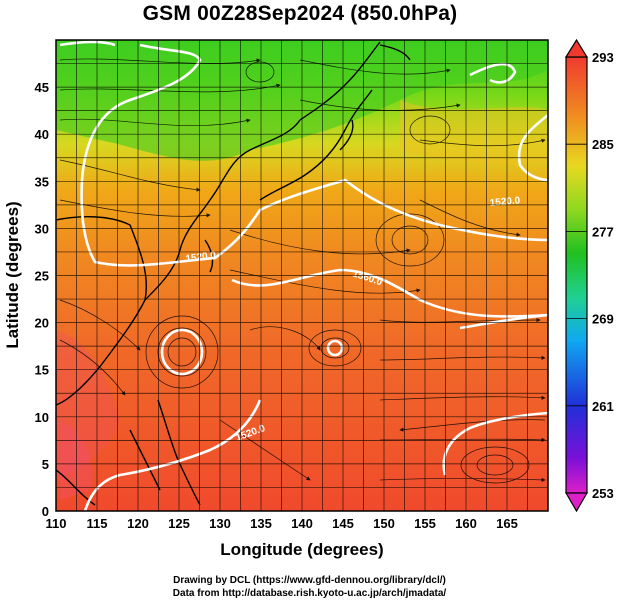 The height and width of the screenshot is (605, 619). Describe the element at coordinates (261, 523) in the screenshot. I see `x-tick-label: 135` at that location.